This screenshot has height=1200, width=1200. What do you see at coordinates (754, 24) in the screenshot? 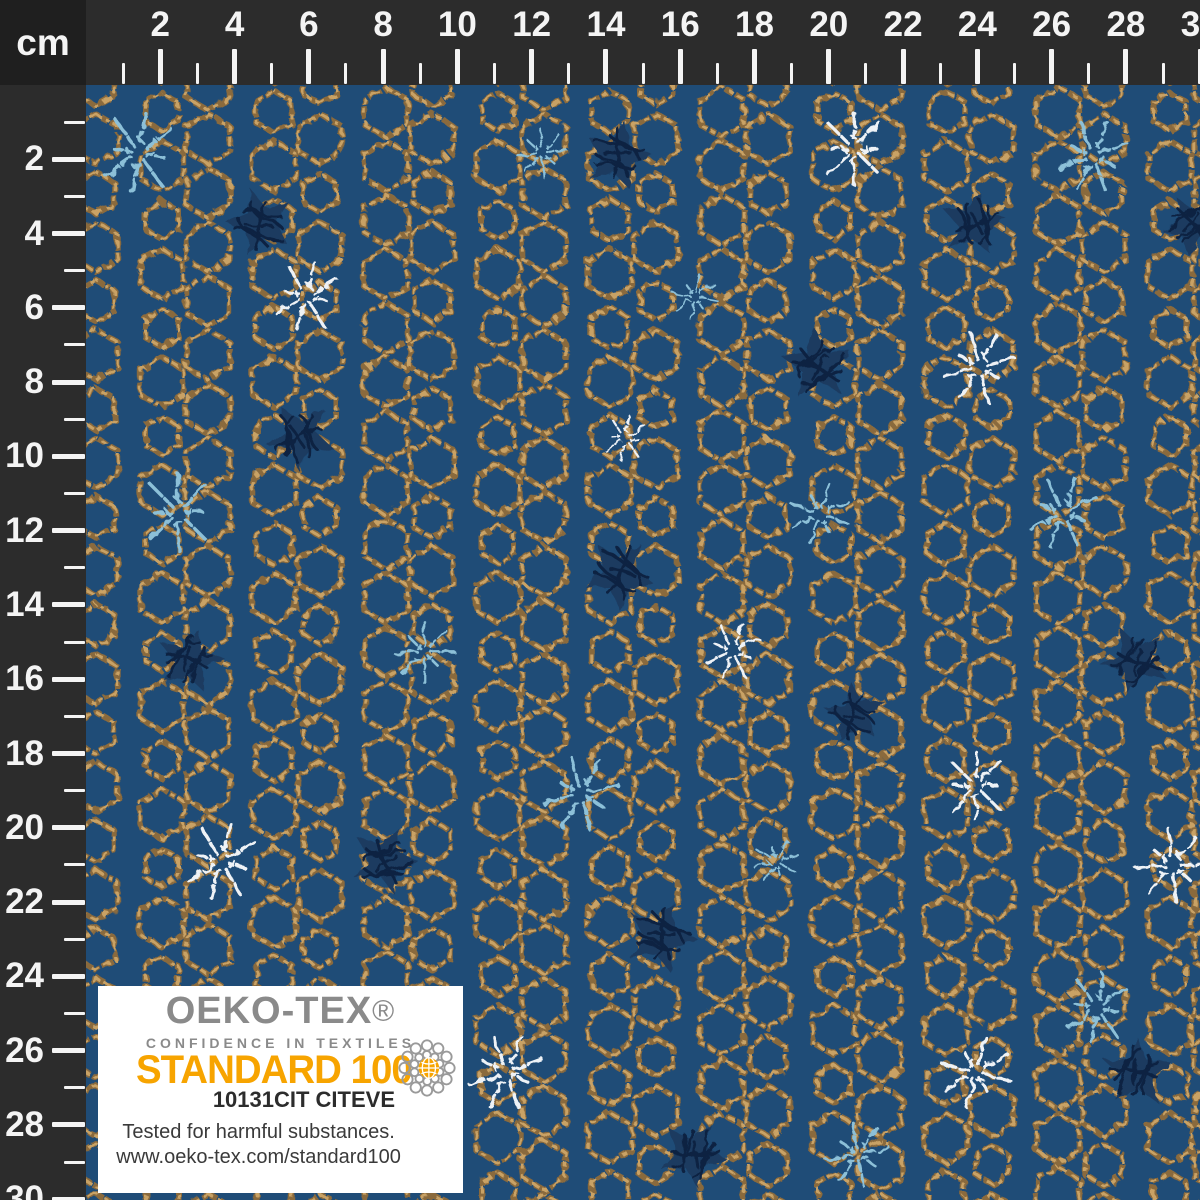
I see `ruler-number: 18` at bounding box center [754, 24].